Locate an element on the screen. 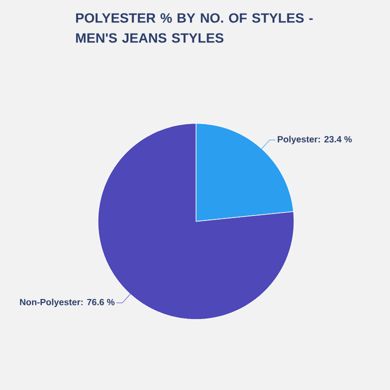 The width and height of the screenshot is (390, 390). data-label: : 76.6 % is located at coordinates (98, 302).